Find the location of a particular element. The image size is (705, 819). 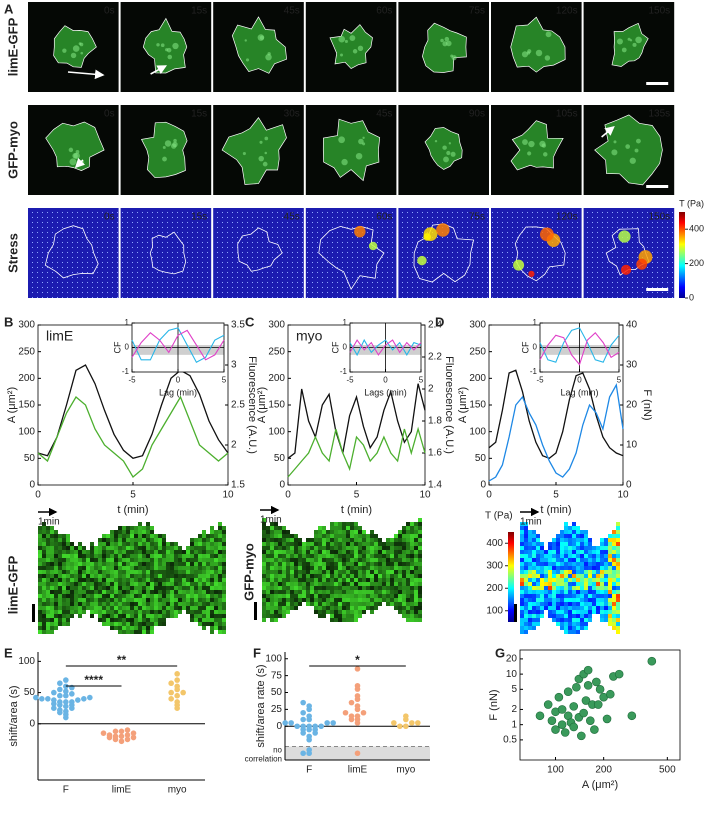

time-label: 45s is located at coordinates (384, 114).